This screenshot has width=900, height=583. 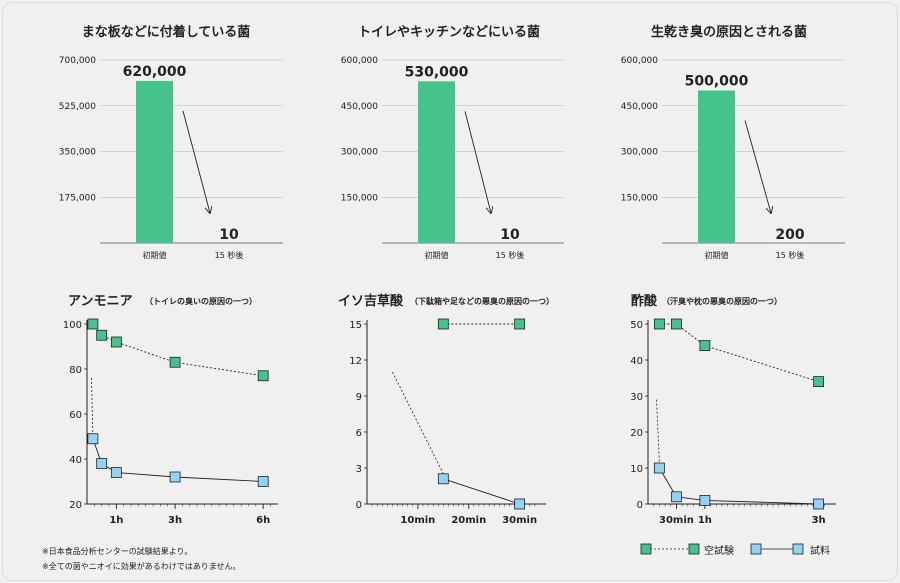 What do you see at coordinates (75, 370) in the screenshot?
I see `line-chart-1-ytick-3: 80` at bounding box center [75, 370].